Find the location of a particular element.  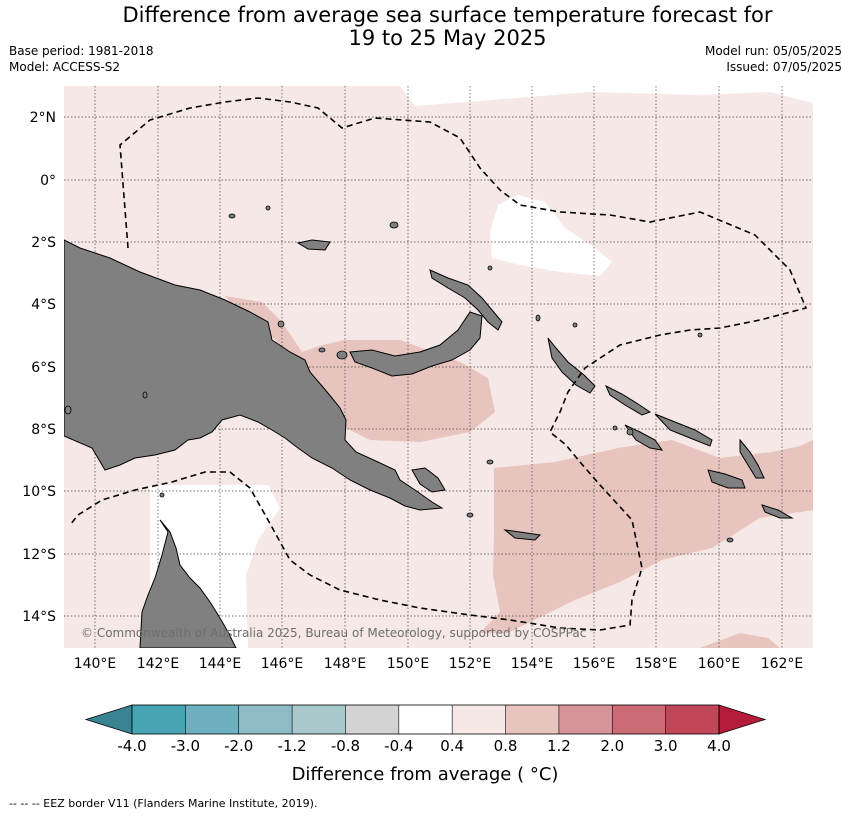

neutral-area-central is located at coordinates (551, 235).